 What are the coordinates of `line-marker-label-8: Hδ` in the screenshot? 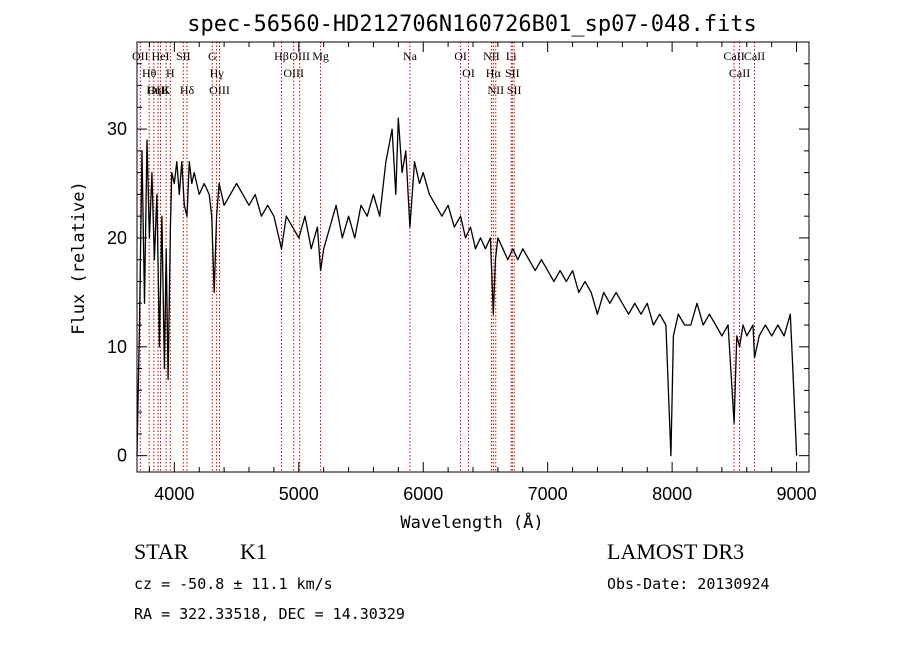 It's located at (187, 90).